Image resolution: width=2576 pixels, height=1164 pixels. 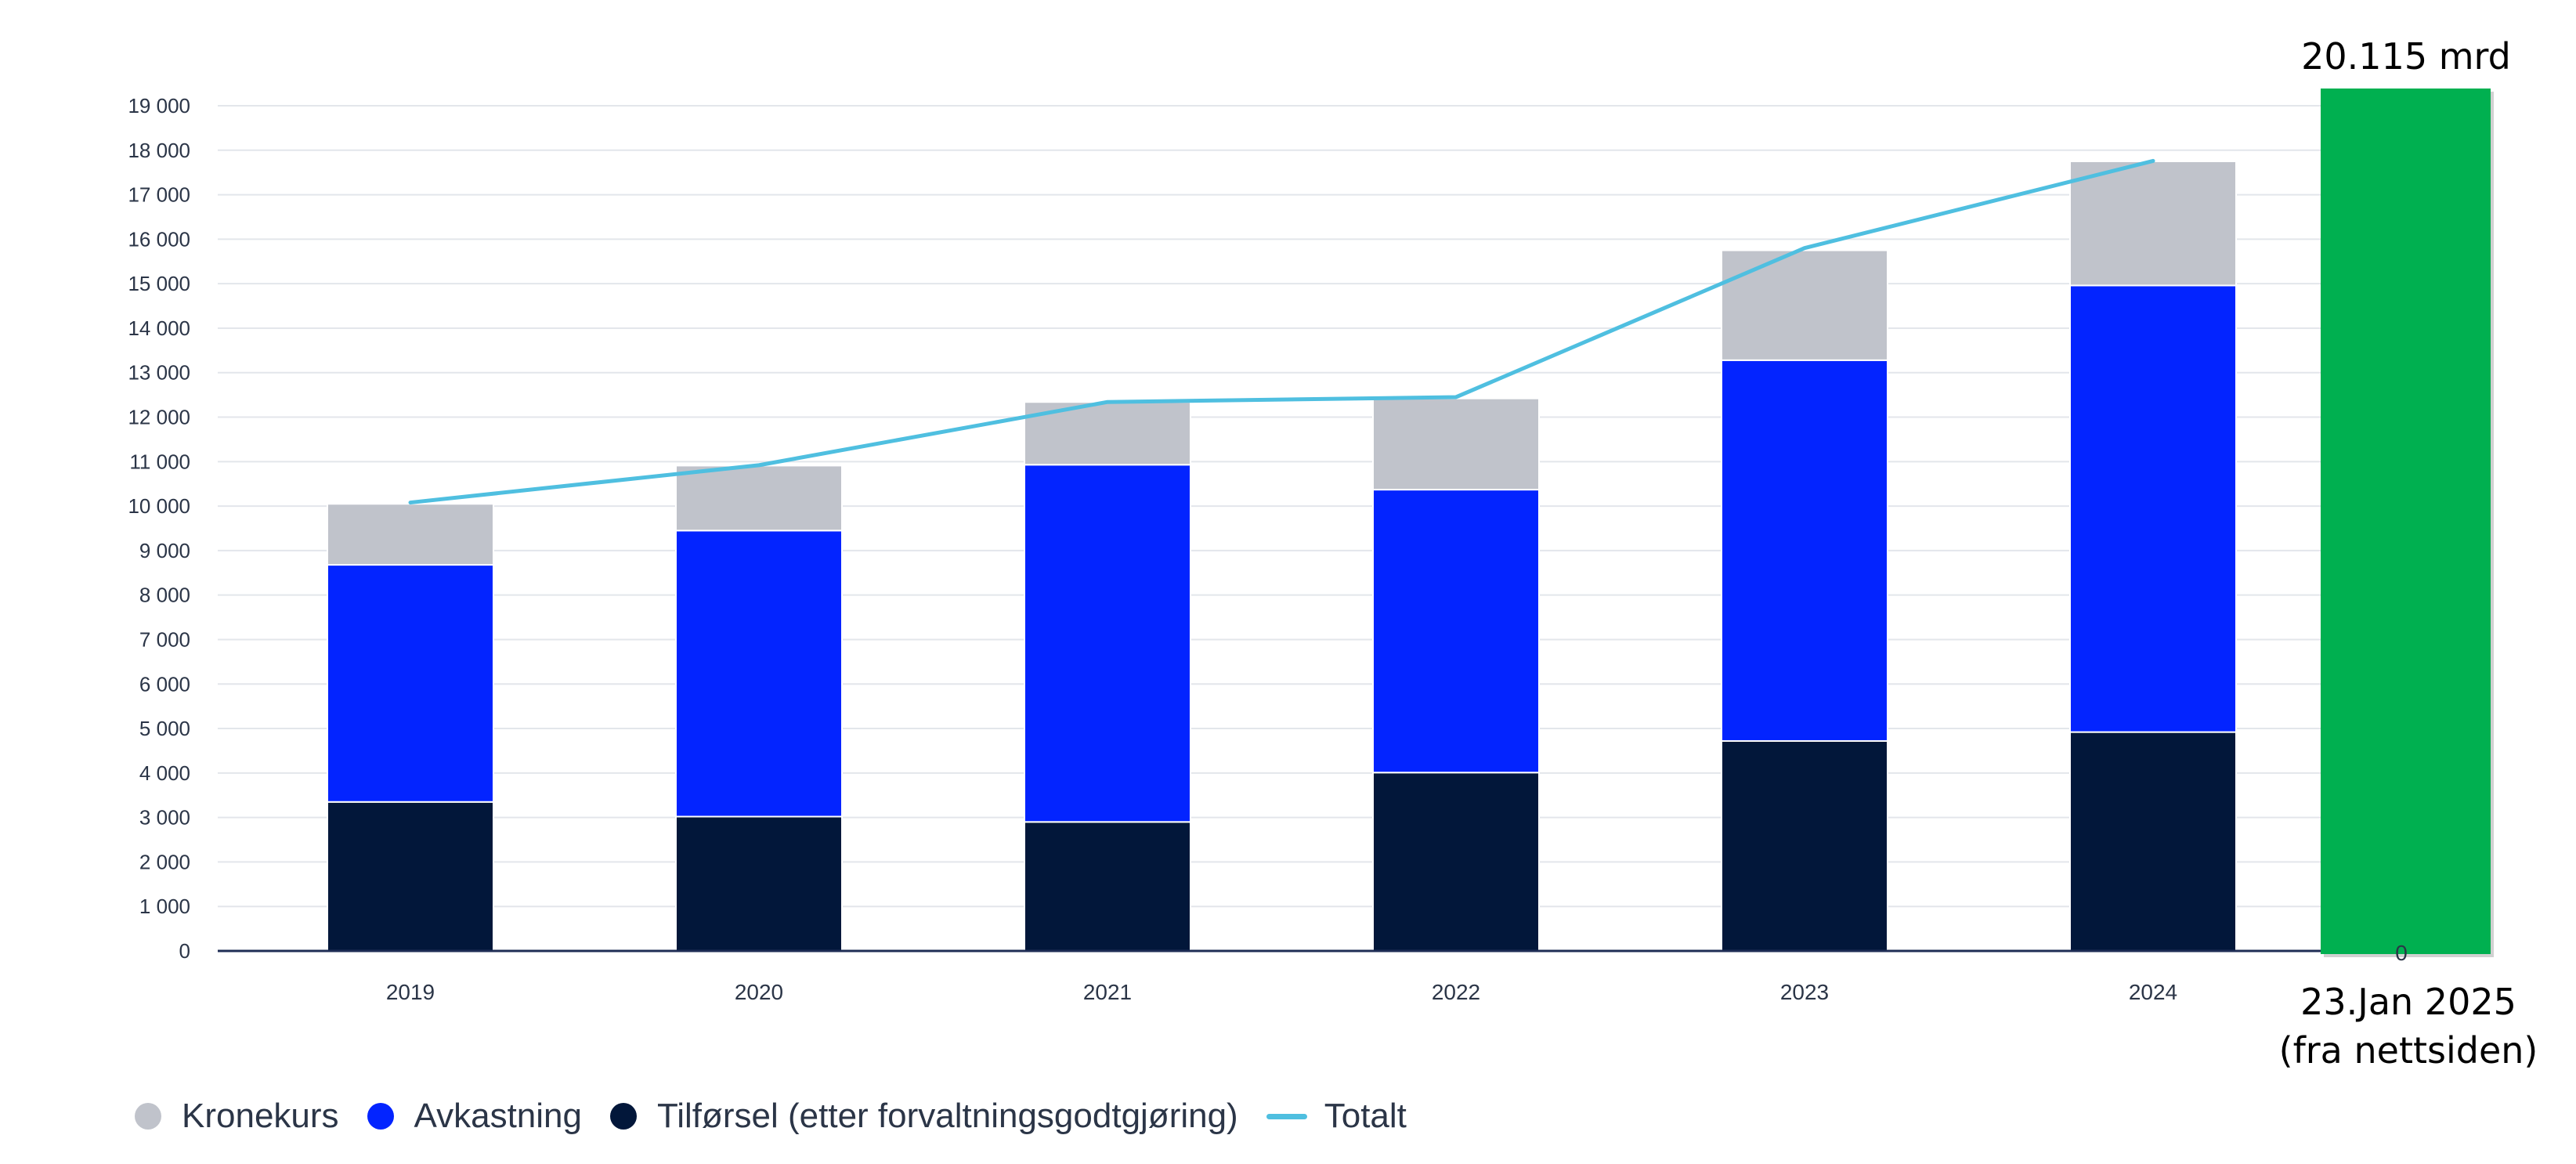 I want to click on extra-bar, so click(x=2406, y=521).